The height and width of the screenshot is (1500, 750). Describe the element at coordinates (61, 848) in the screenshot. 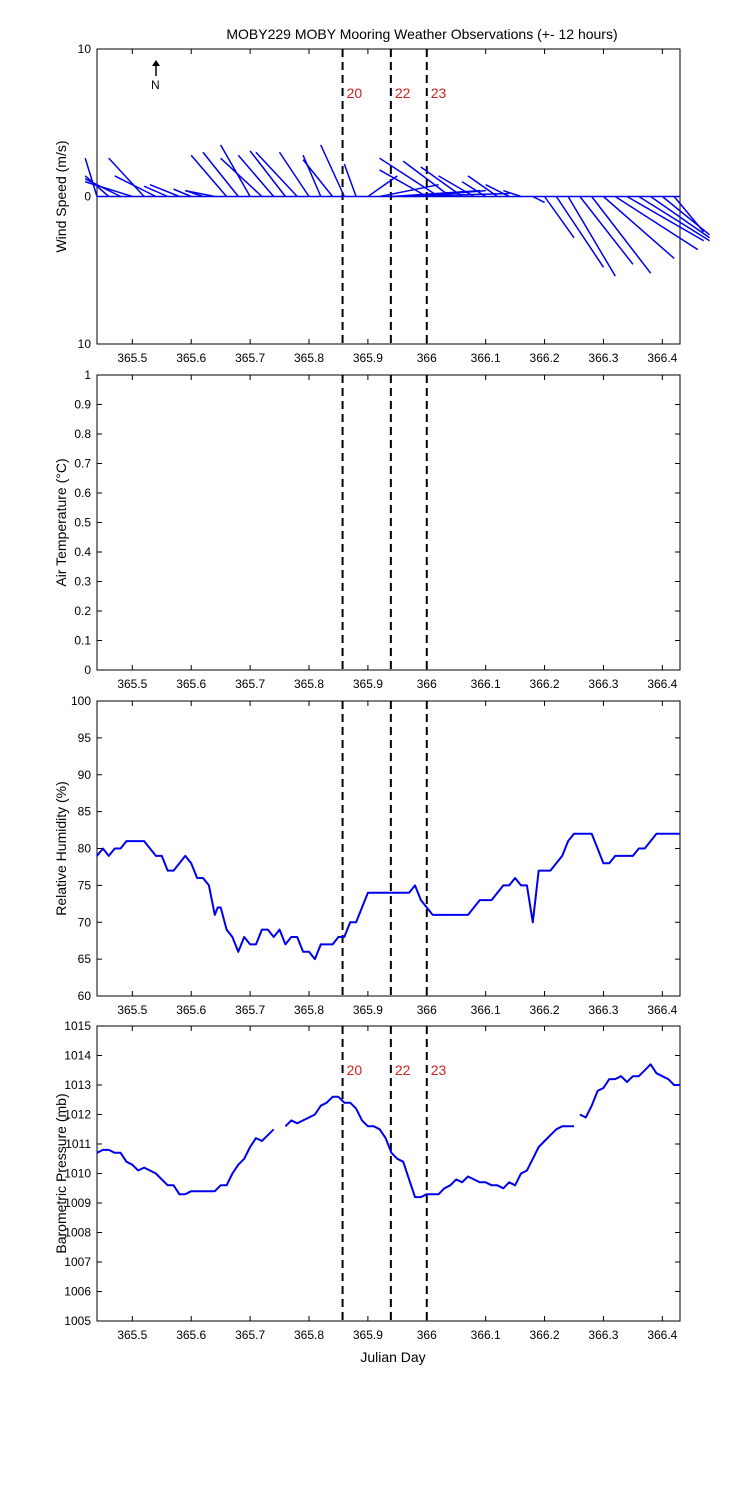

I see `y-axis-label: Relative Humidity (%)` at that location.